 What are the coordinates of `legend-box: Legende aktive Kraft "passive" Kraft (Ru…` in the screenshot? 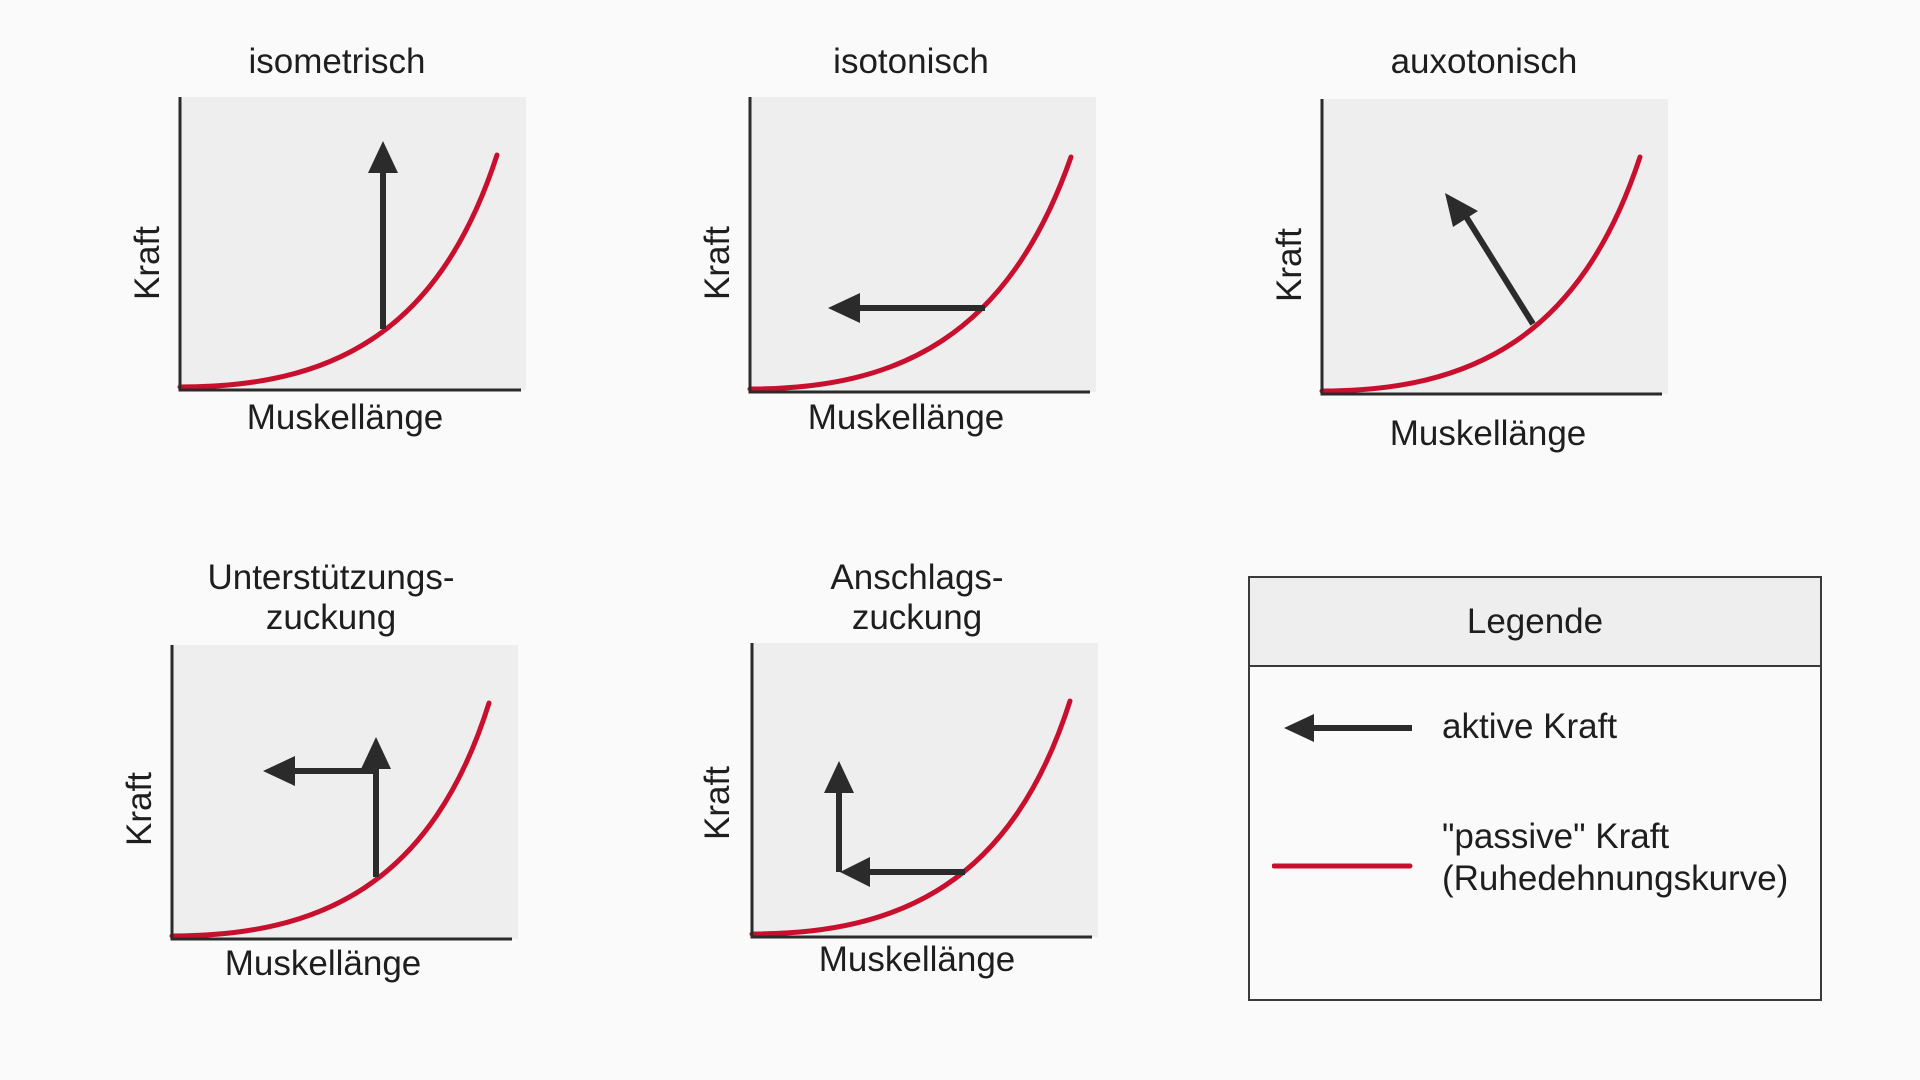 It's located at (1535, 788).